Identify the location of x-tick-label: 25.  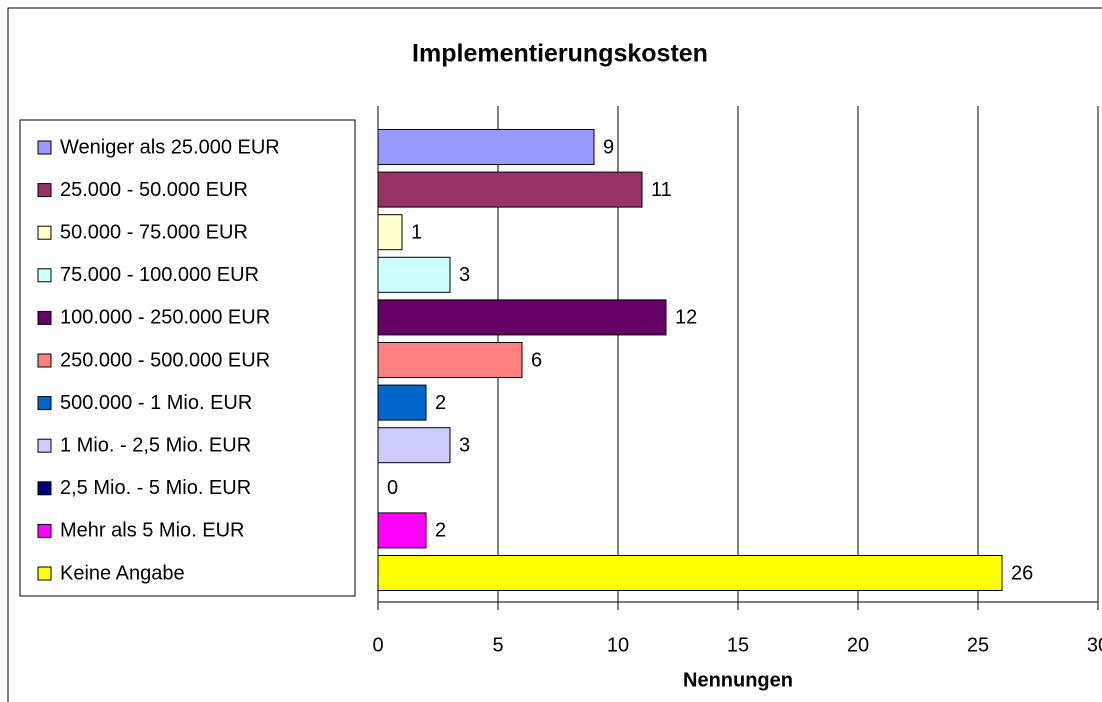
(978, 645).